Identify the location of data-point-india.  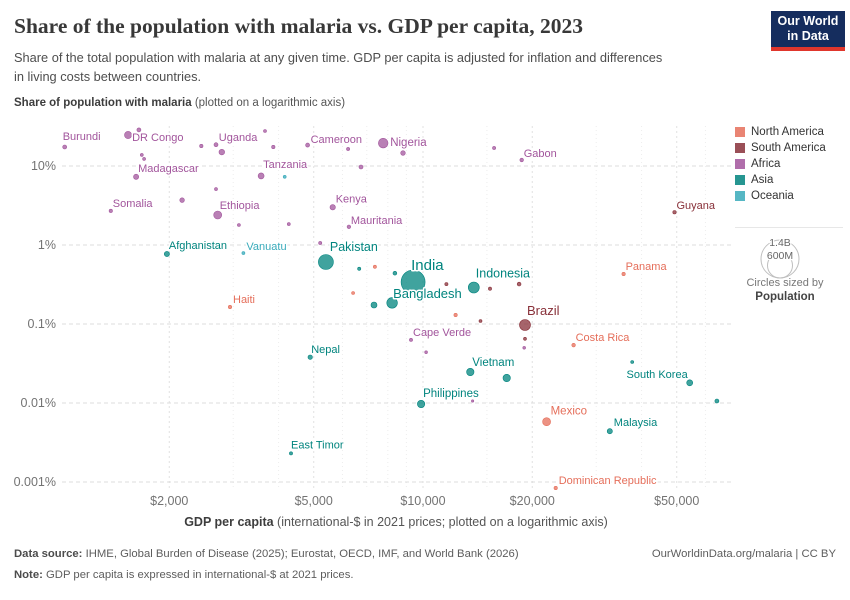
(413, 282).